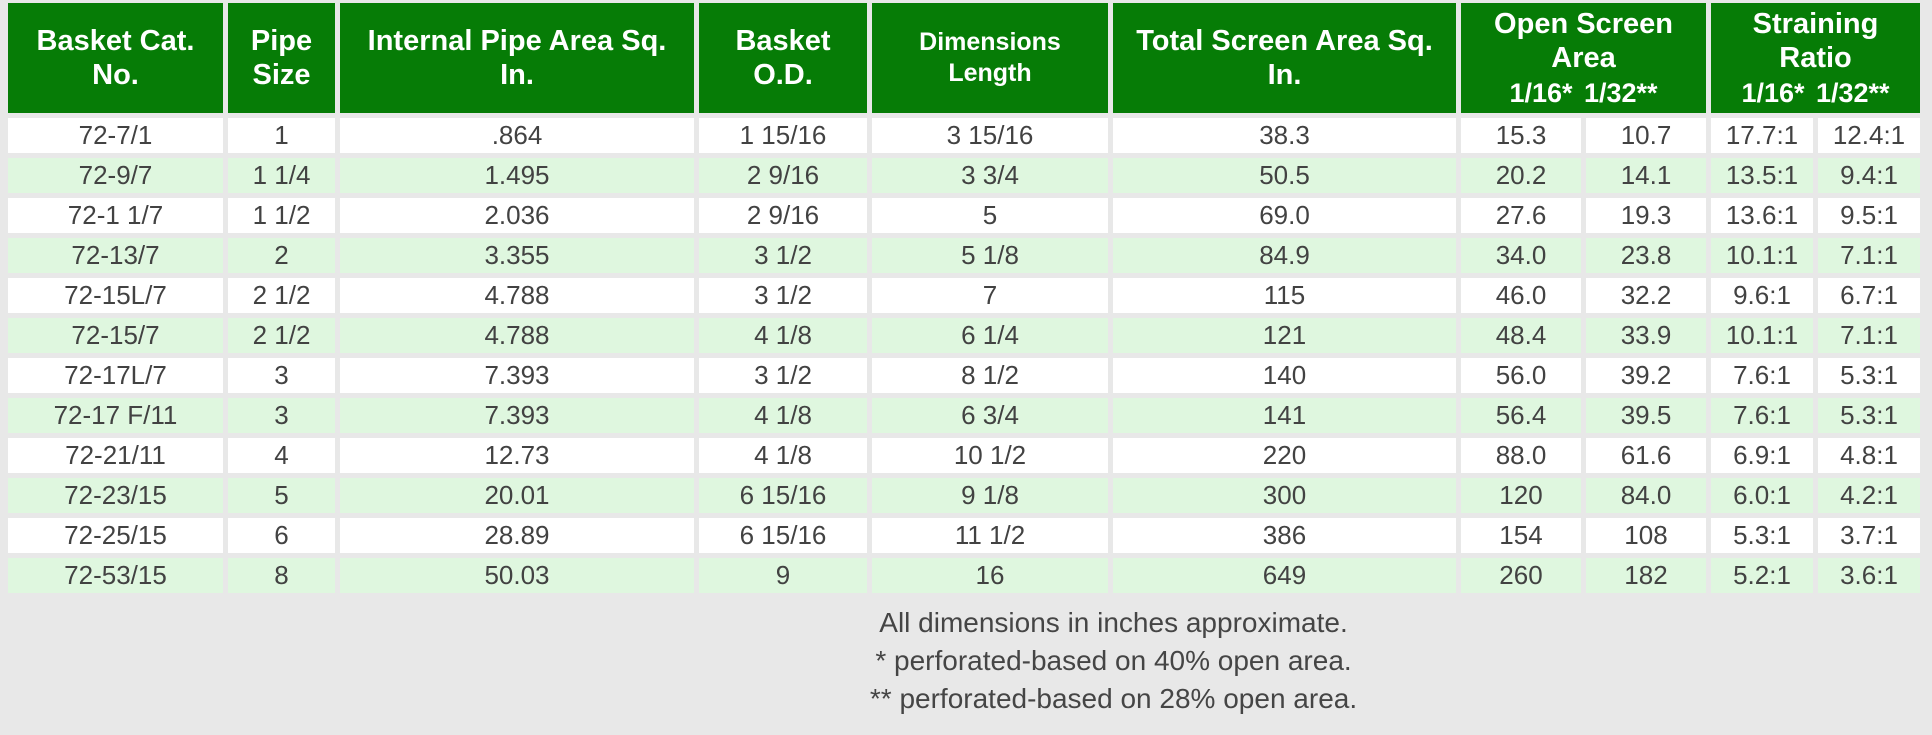  I want to click on table-cell: 72-1 1/7, so click(115, 215).